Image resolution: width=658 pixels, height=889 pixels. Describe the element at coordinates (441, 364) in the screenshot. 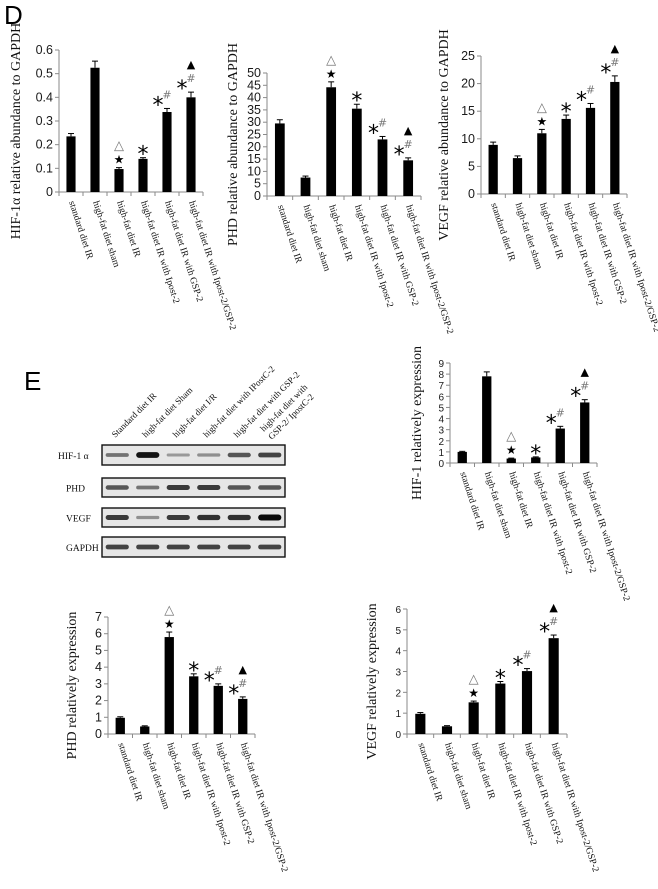

I see `y-tick-label: 9` at that location.